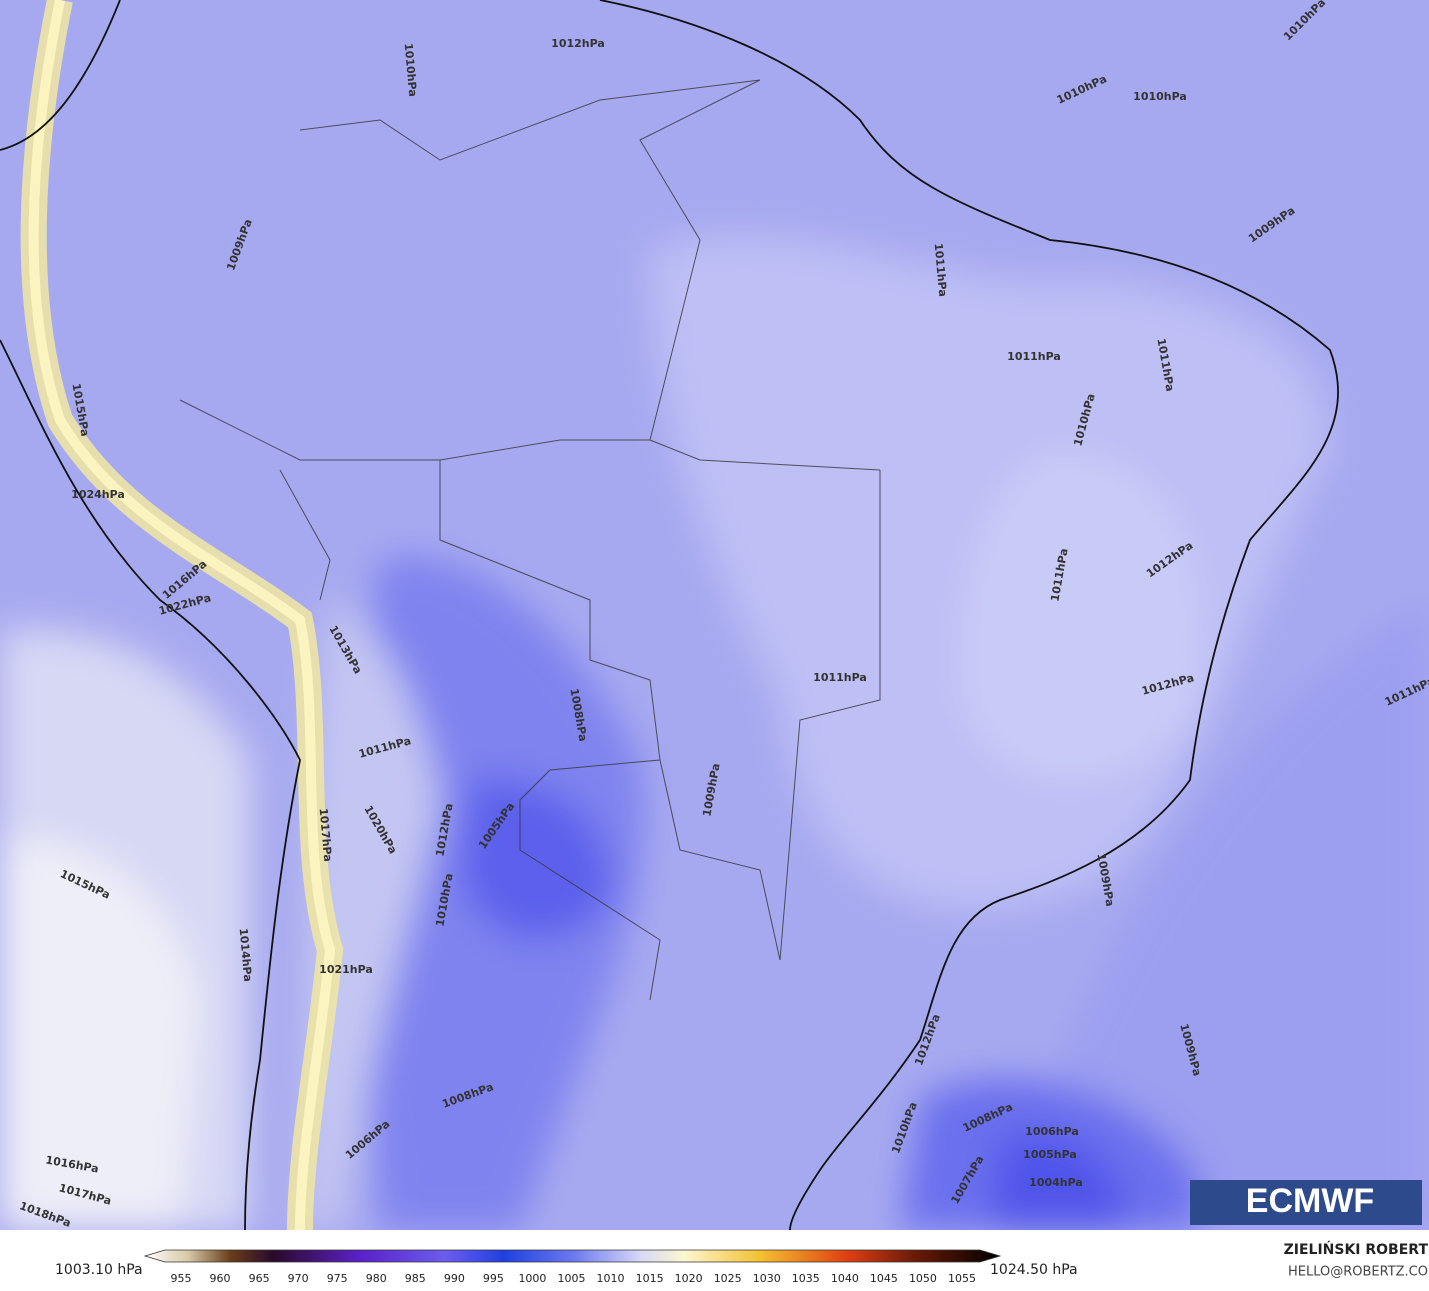 Image resolution: width=1429 pixels, height=1291 pixels. Describe the element at coordinates (99, 1270) in the screenshot. I see `colorbar-min: 1003.10 hPa` at that location.